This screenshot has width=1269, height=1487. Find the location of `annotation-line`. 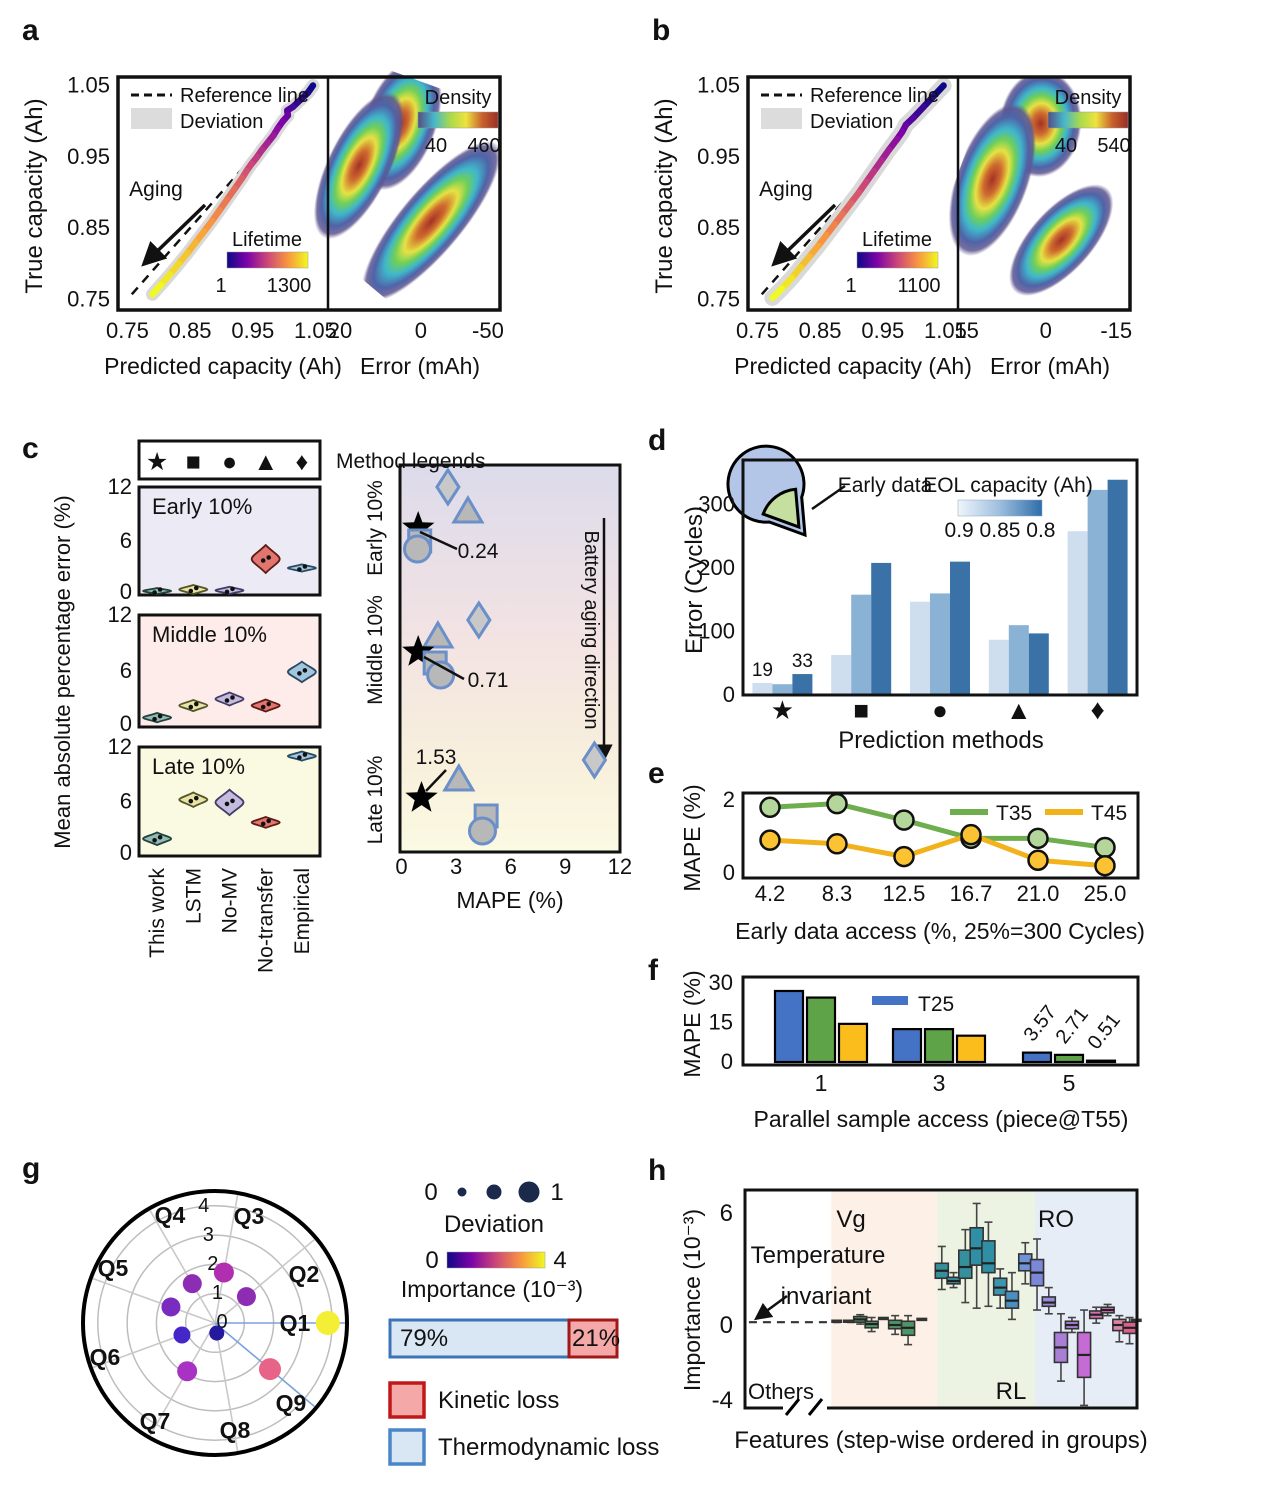

annotation-line is located at coordinates (436, 780).